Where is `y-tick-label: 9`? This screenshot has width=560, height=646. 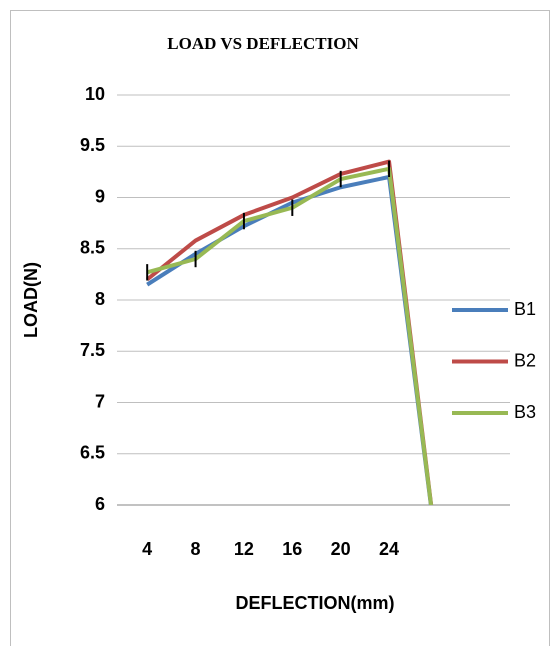 y-tick-label: 9 is located at coordinates (100, 196).